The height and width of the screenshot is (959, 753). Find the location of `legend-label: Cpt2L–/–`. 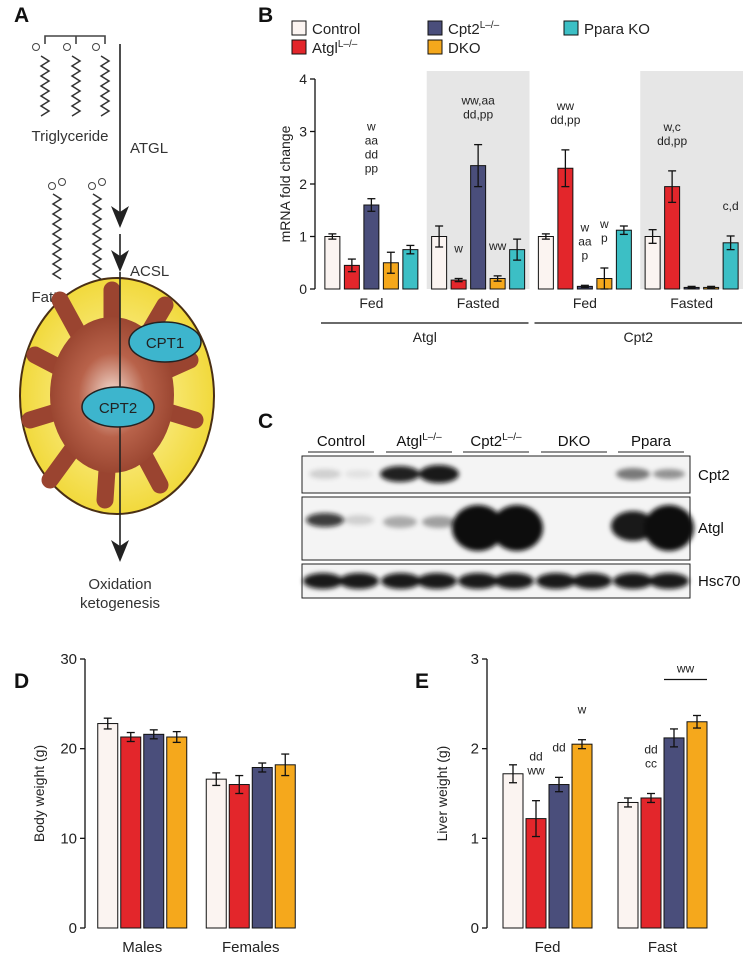

legend-label: Cpt2L–/– is located at coordinates (474, 29).